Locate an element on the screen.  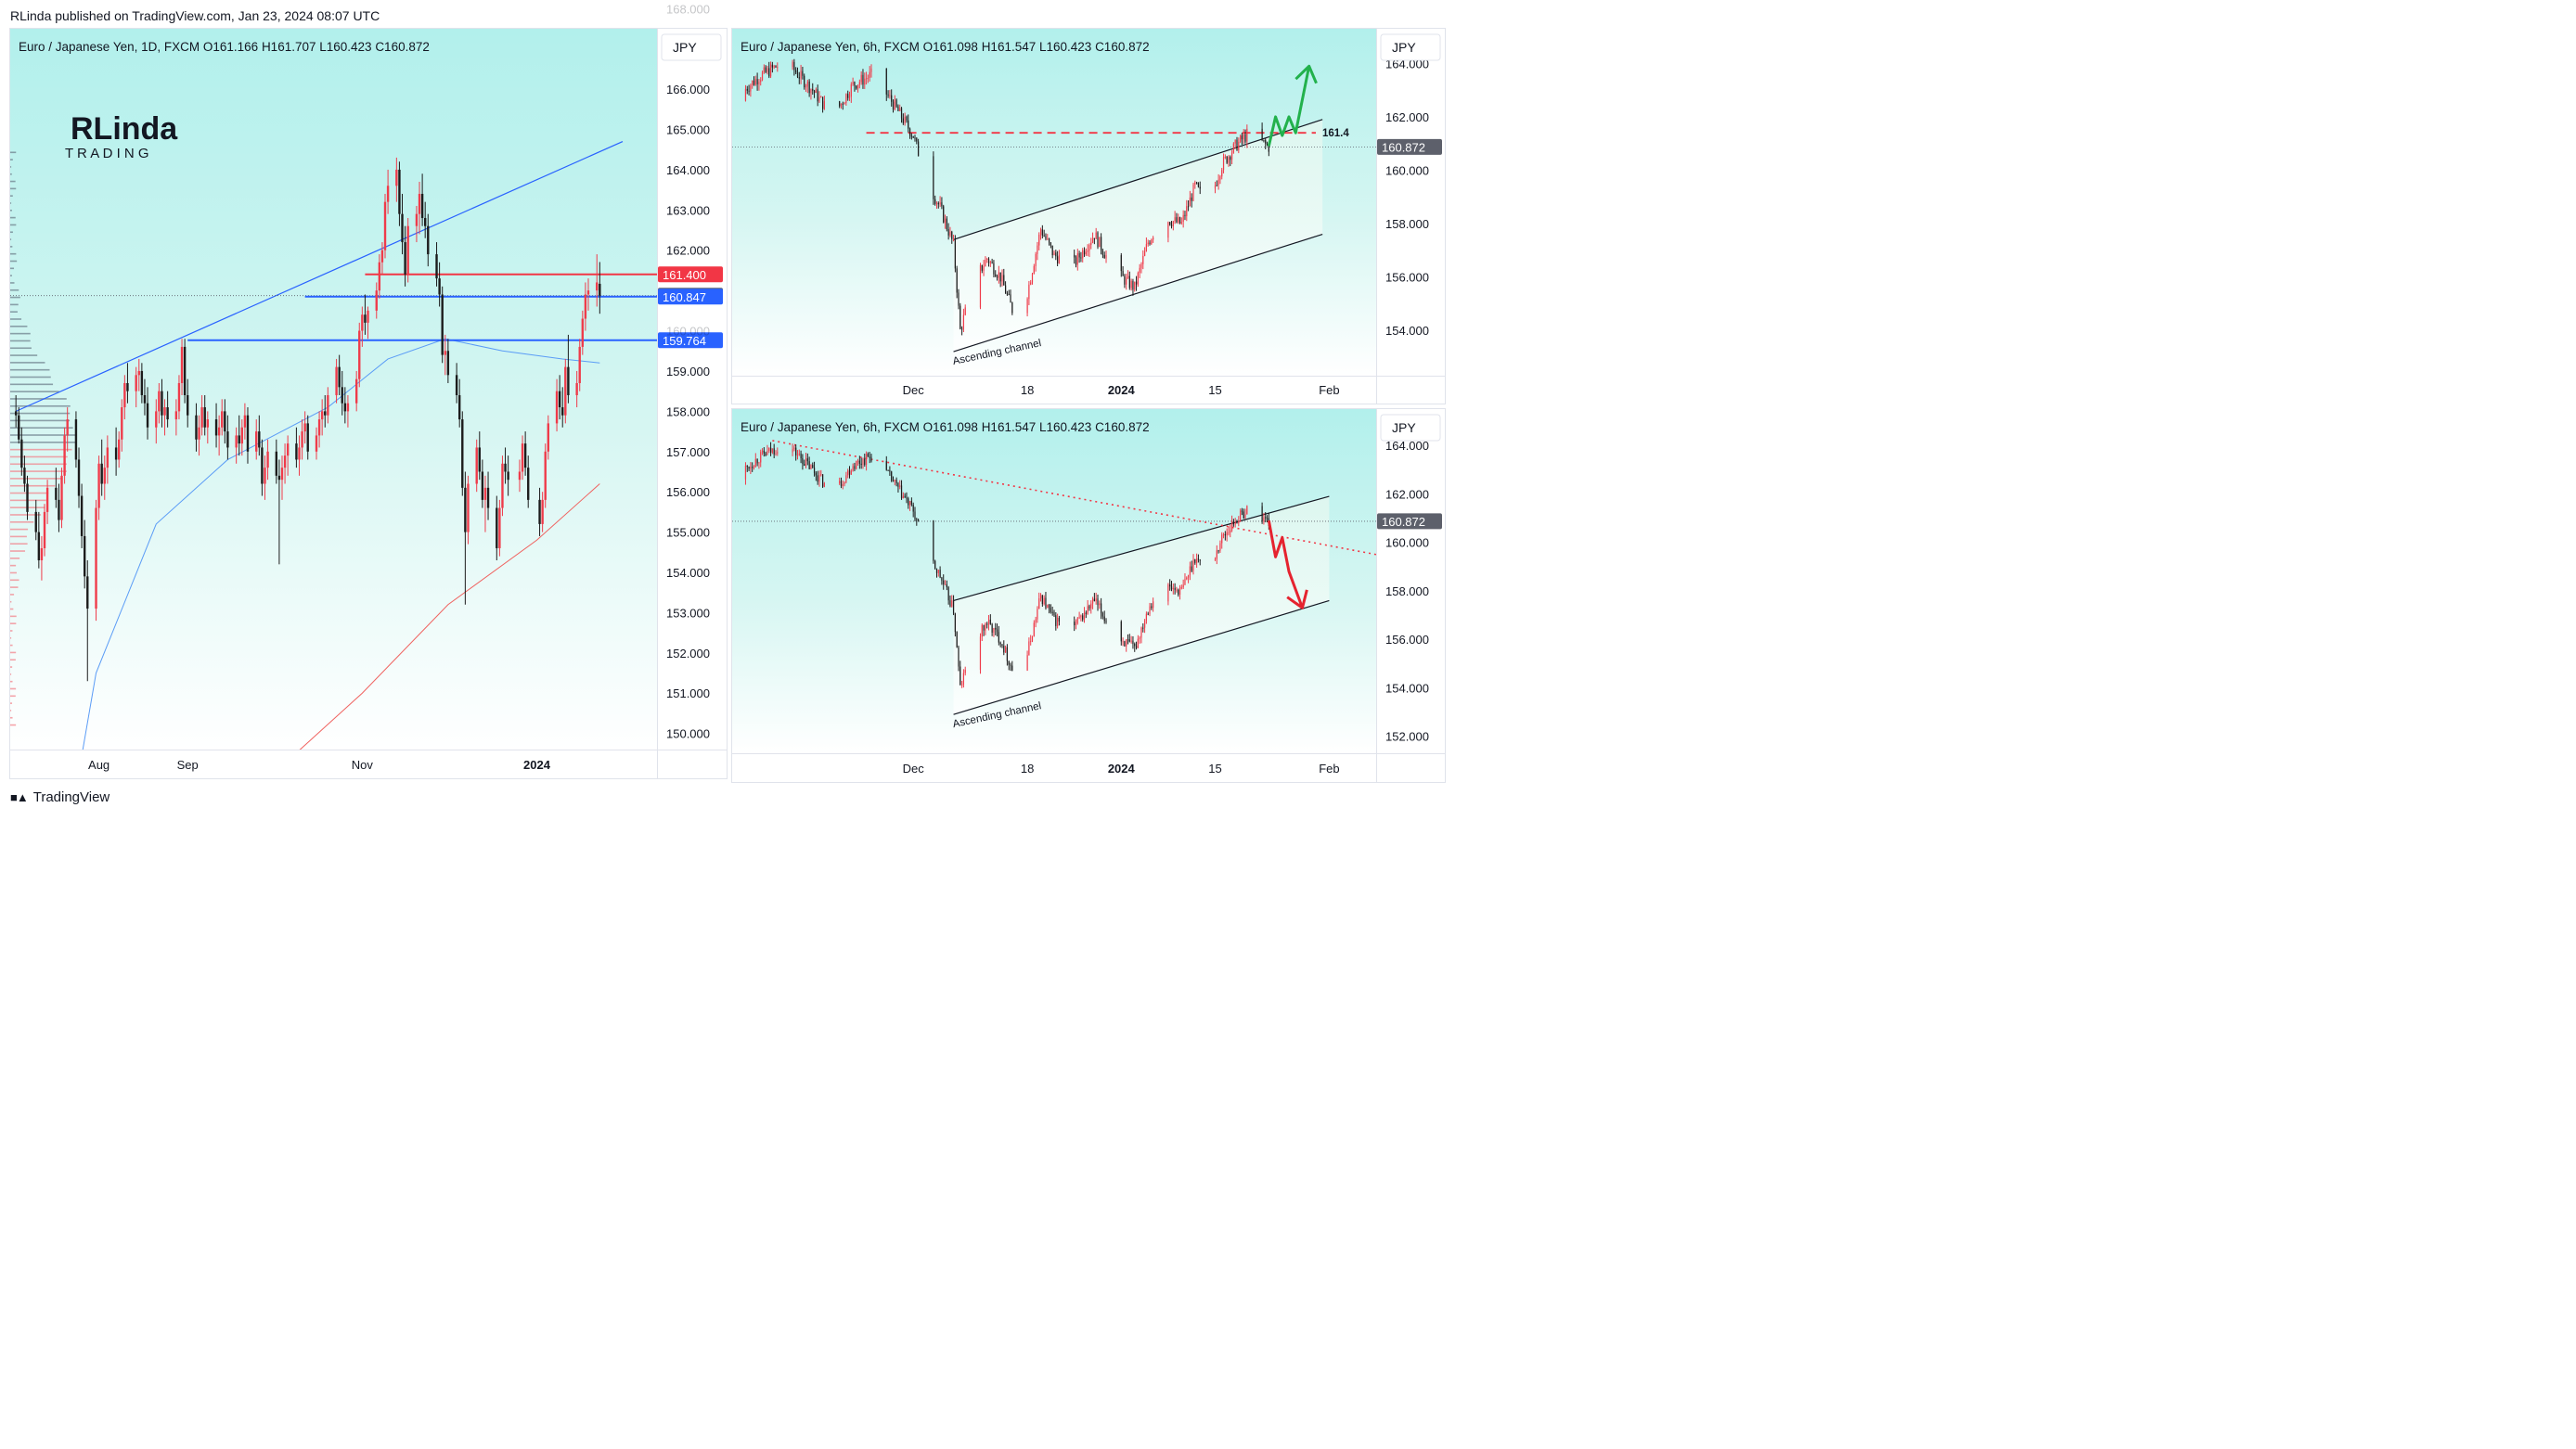
tradingview-footer: ■▲ TradingView is located at coordinates (60, 797).